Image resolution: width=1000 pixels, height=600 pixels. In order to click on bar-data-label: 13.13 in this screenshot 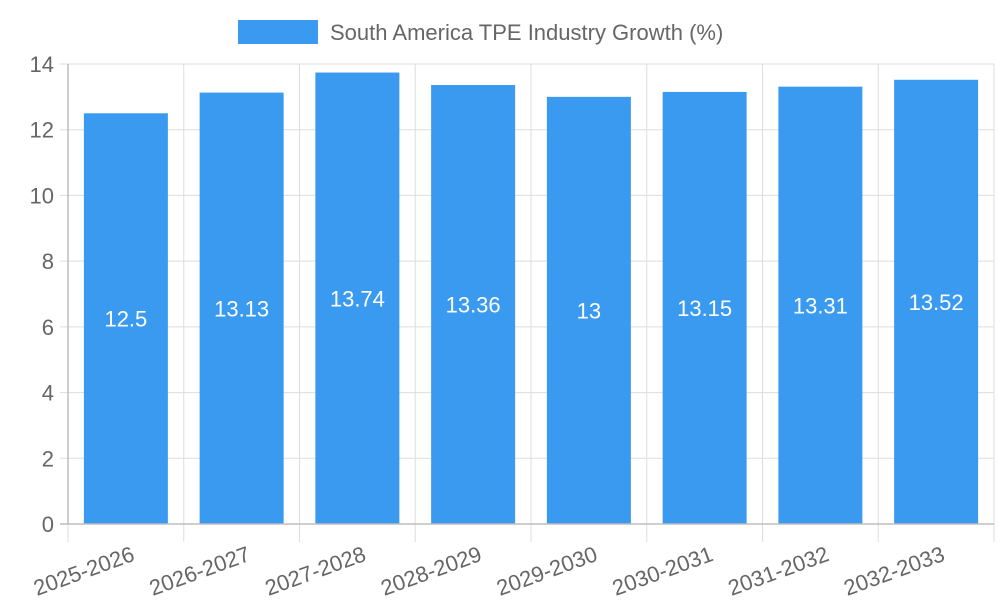, I will do `click(241, 308)`.